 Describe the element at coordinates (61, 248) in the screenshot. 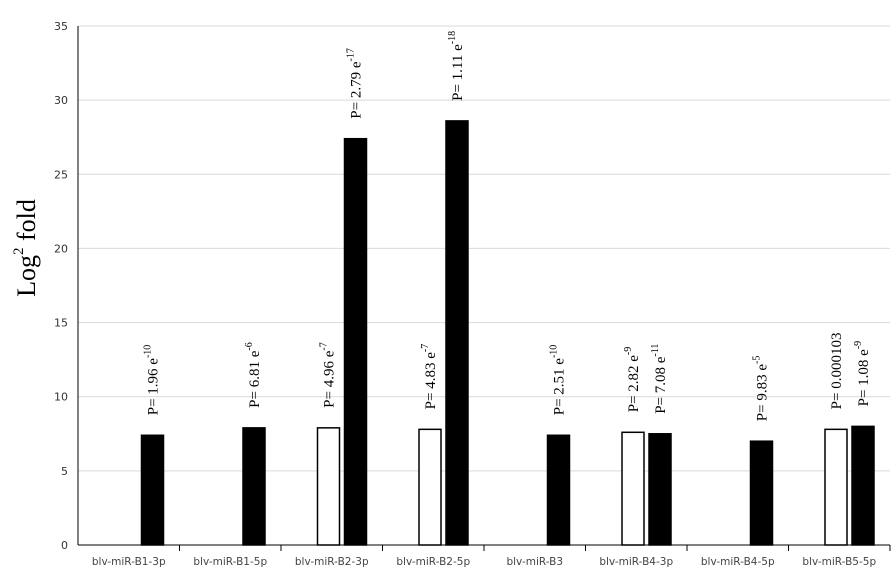

I see `y-tick-label: 20` at that location.